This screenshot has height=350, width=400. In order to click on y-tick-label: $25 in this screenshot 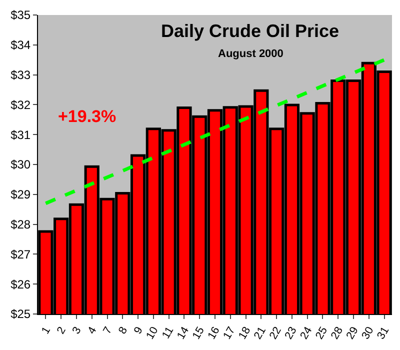, I will do `click(20, 314)`.